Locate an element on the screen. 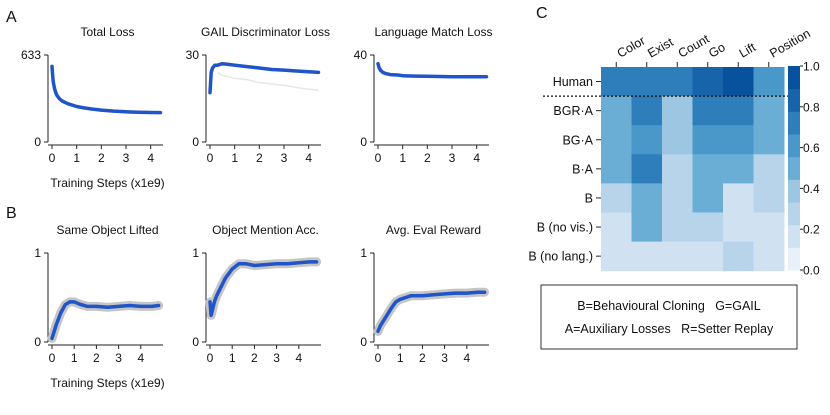 This screenshot has height=415, width=830. y-tick-label: 633 is located at coordinates (31, 55).